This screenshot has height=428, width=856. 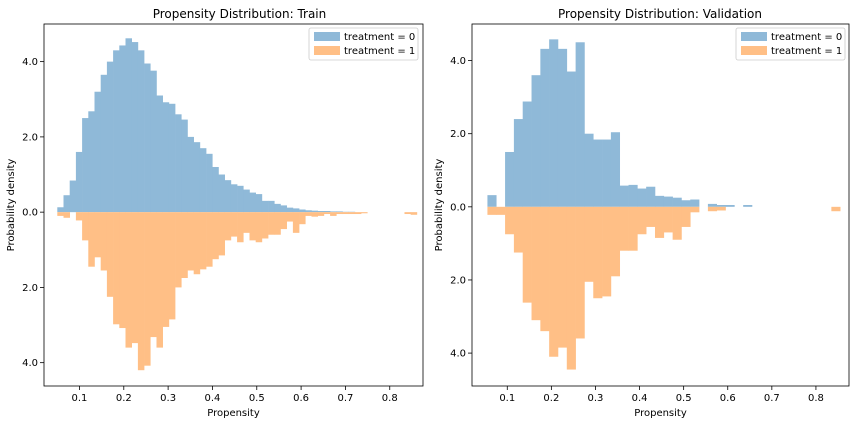 I want to click on x-tick-label: 0.7, so click(x=345, y=398).